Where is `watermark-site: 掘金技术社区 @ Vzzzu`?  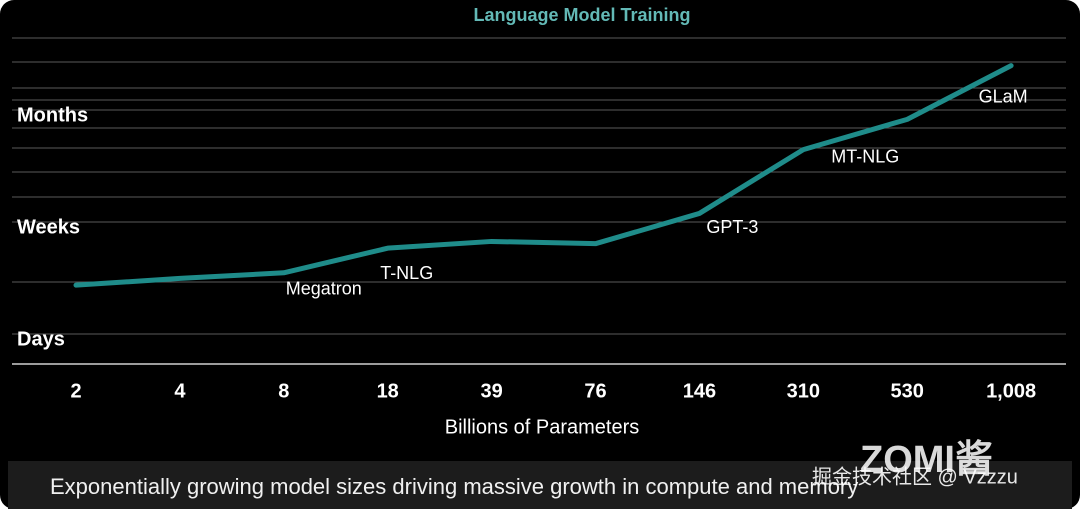
watermark-site: 掘金技术社区 @ Vzzzu is located at coordinates (915, 476).